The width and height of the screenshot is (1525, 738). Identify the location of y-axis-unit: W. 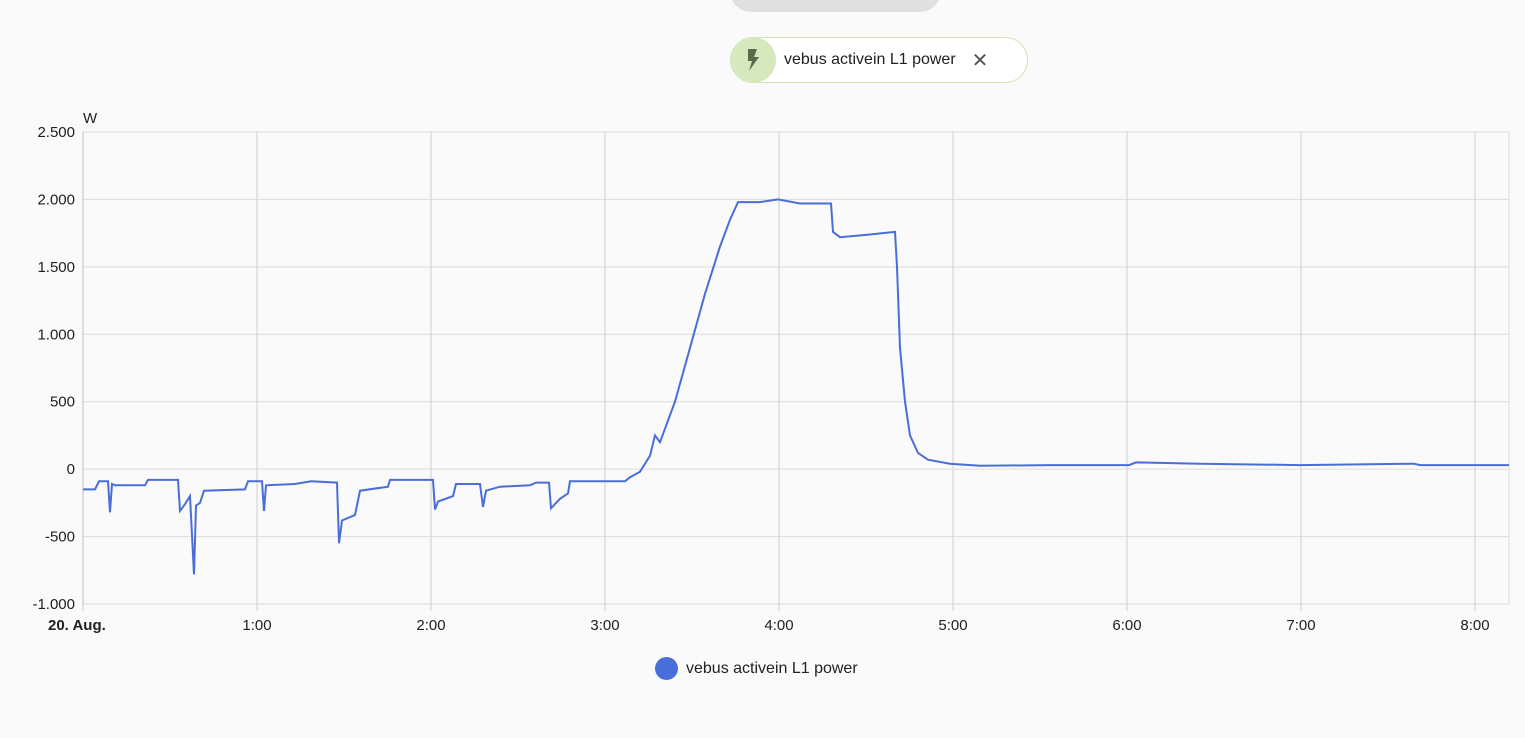
(90, 118).